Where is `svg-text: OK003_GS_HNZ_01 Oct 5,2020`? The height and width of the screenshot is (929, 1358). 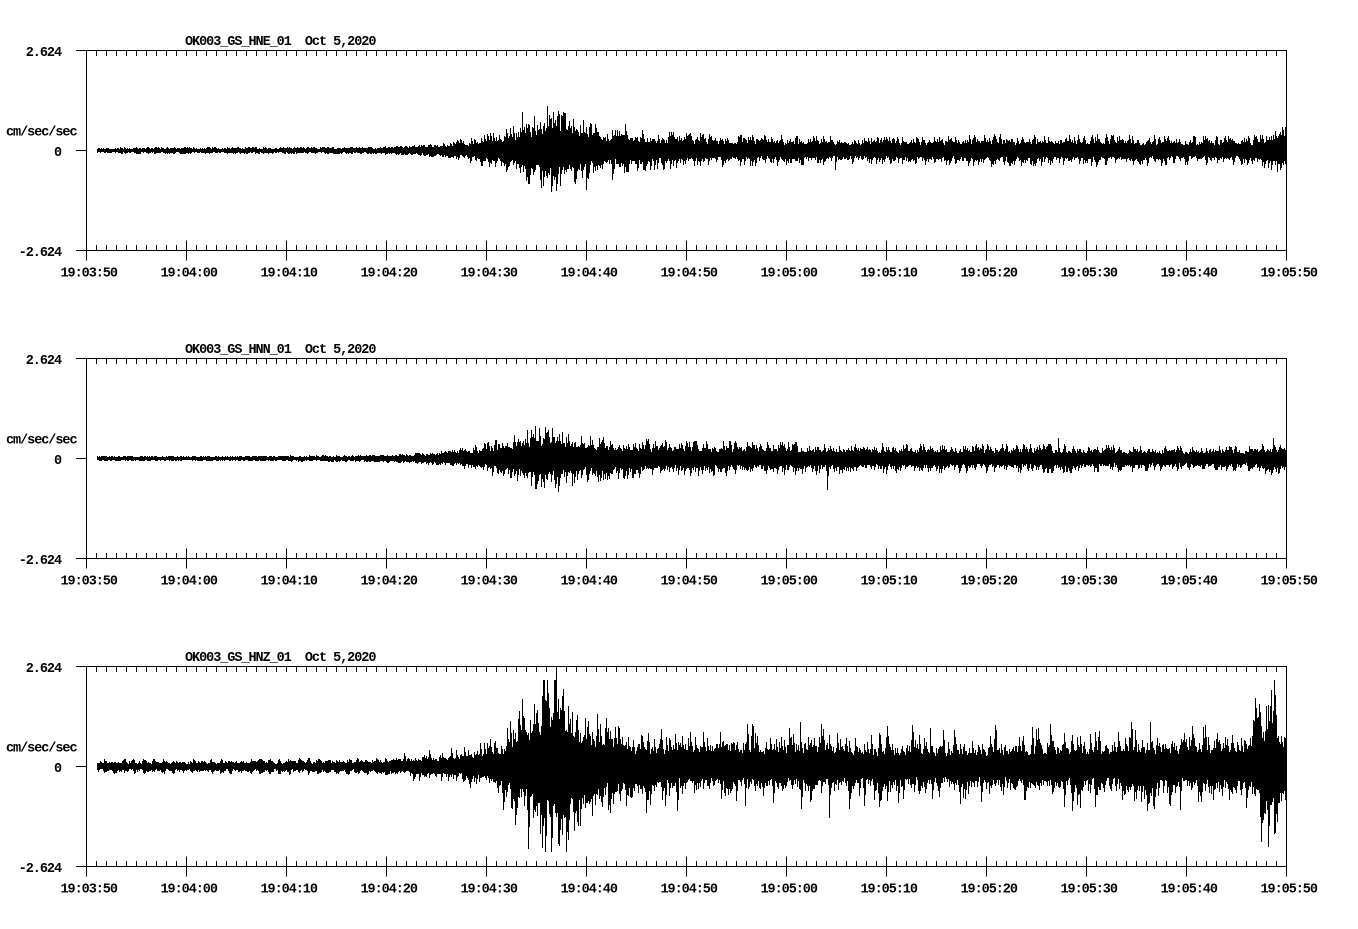
svg-text: OK003_GS_HNZ_01 Oct 5,2020 is located at coordinates (280, 658).